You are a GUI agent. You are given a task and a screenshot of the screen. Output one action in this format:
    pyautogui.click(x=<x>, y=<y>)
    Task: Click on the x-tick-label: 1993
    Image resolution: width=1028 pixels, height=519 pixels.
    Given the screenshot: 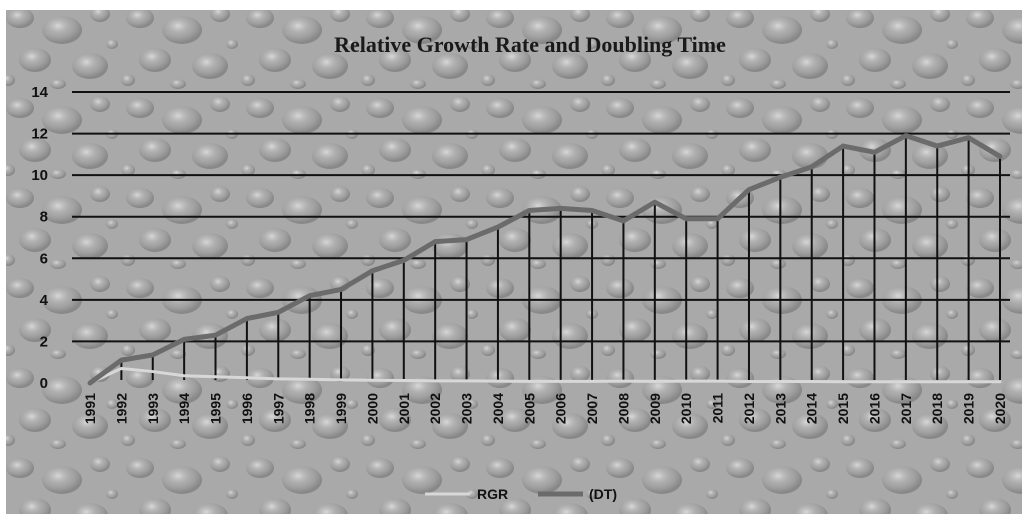 What is the action you would take?
    pyautogui.click(x=153, y=408)
    